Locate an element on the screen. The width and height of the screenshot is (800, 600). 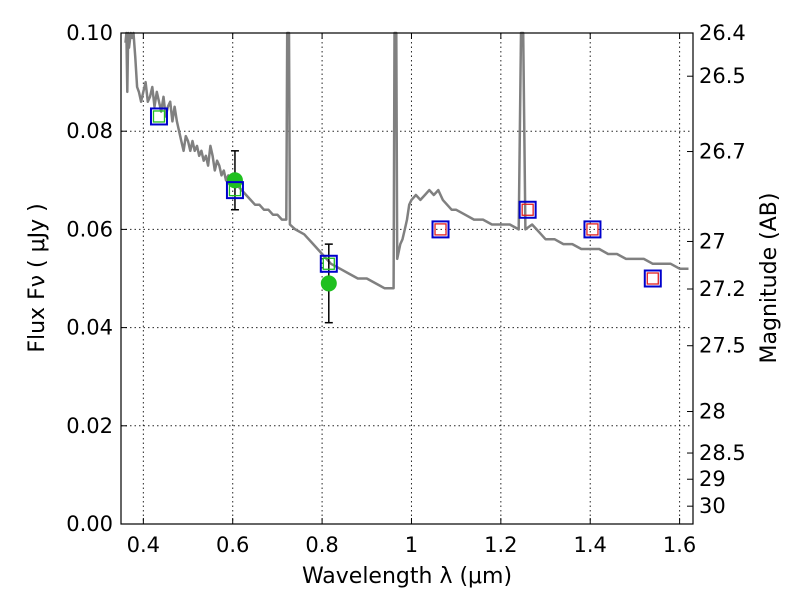
y-tick-label: 0.00 is located at coordinates (89, 524).